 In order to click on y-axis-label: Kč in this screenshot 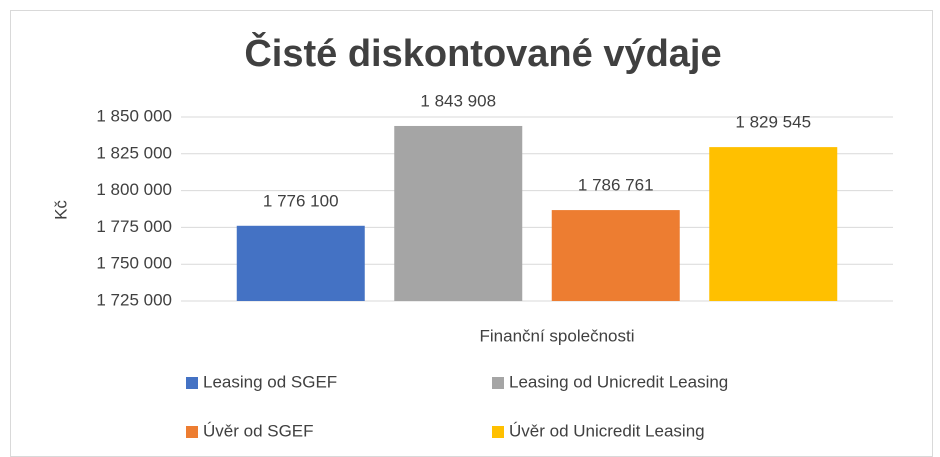, I will do `click(60, 210)`.